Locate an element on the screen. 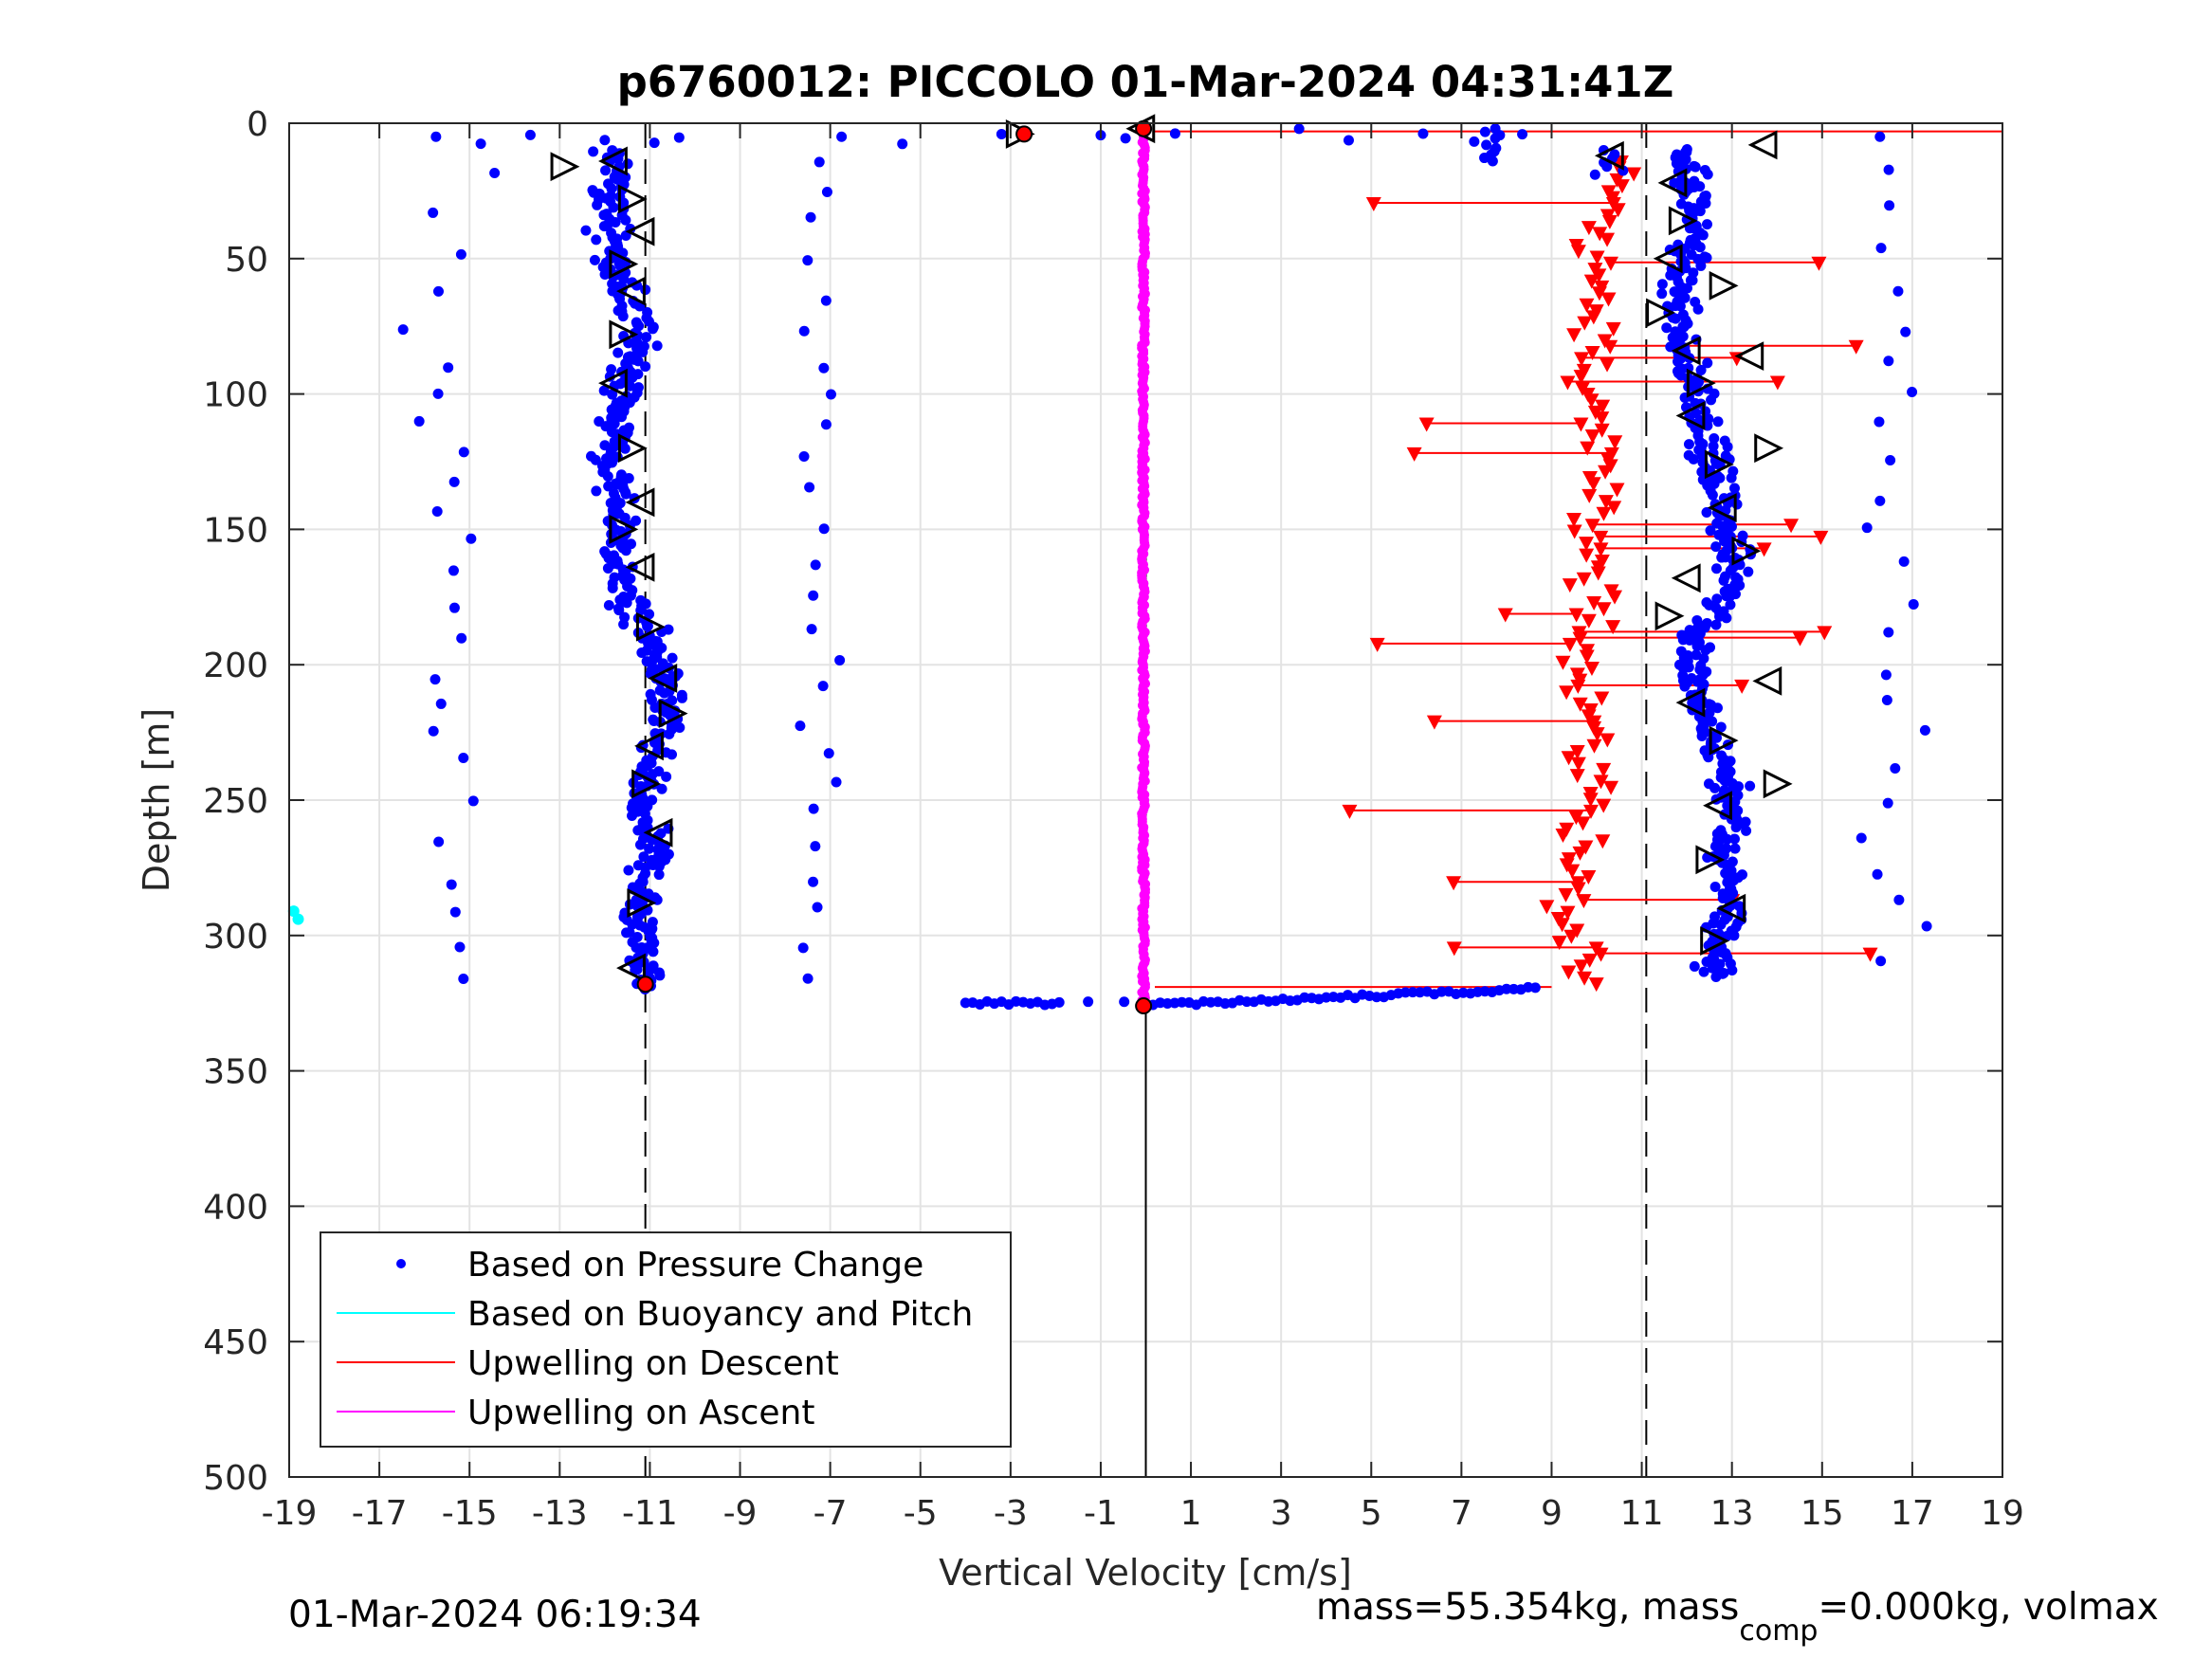 Image resolution: width=2212 pixels, height=1659 pixels. upwelling-ascent-series is located at coordinates (1144, 566).